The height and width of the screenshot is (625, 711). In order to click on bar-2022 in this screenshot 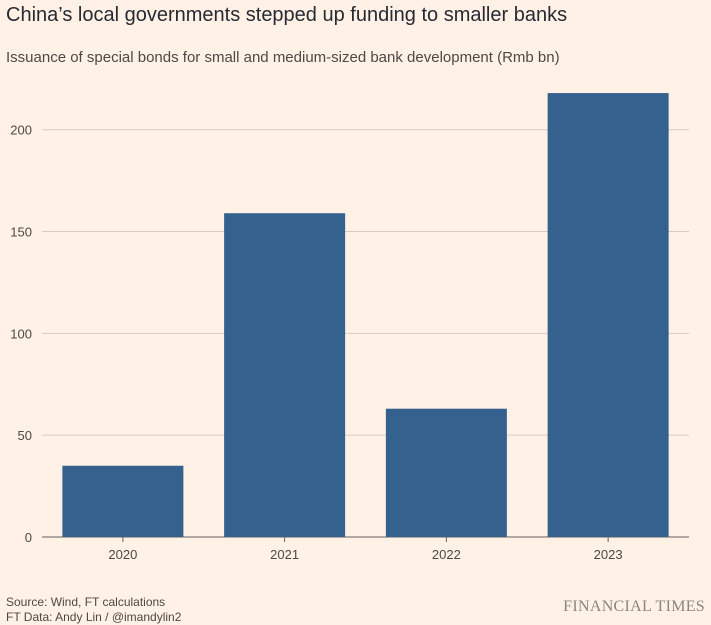, I will do `click(446, 472)`.